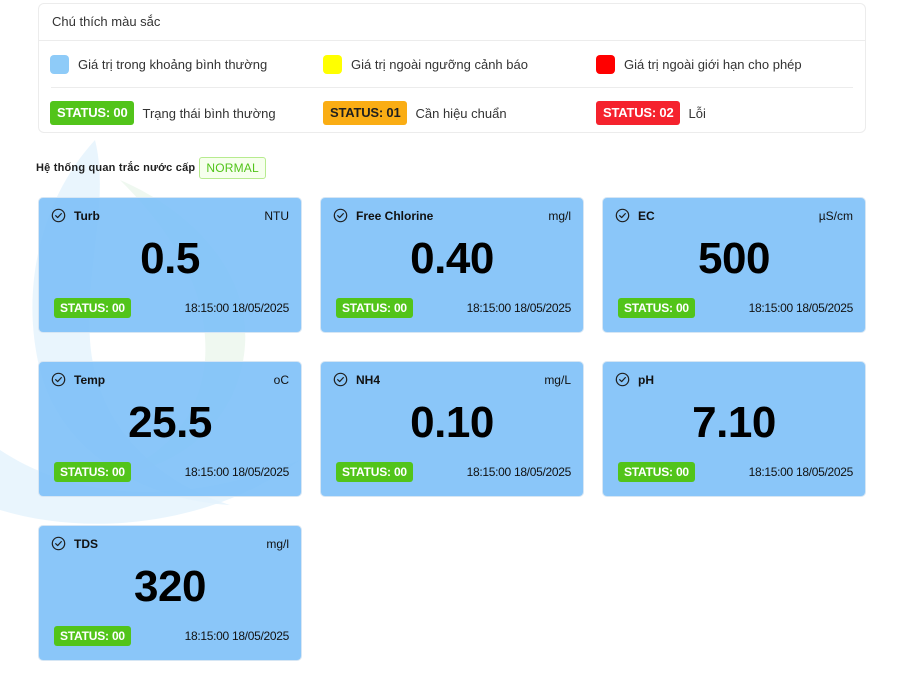  Describe the element at coordinates (86, 543) in the screenshot. I see `card-parameter-name: TDS` at that location.